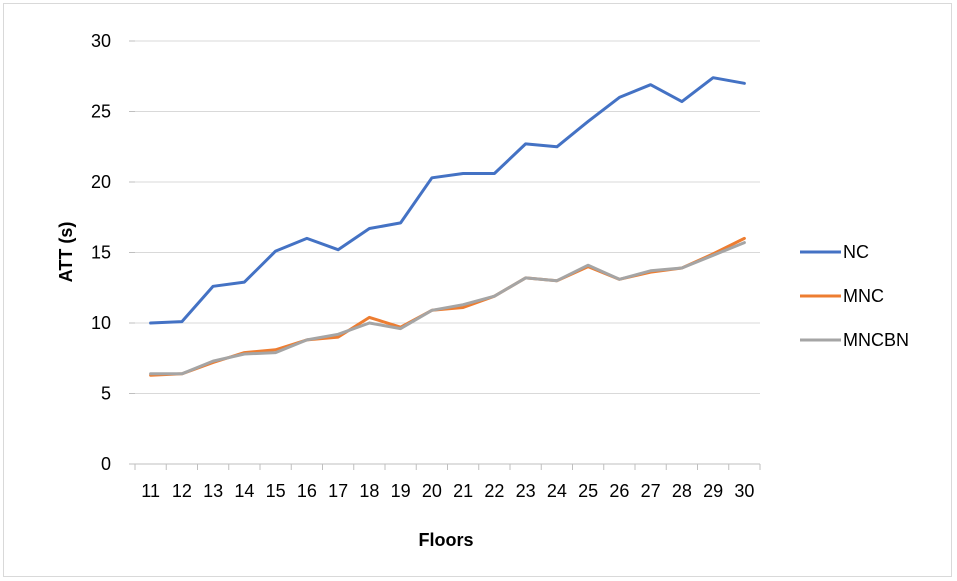 This screenshot has width=957, height=581. Describe the element at coordinates (856, 252) in the screenshot. I see `legend-label: NC` at that location.